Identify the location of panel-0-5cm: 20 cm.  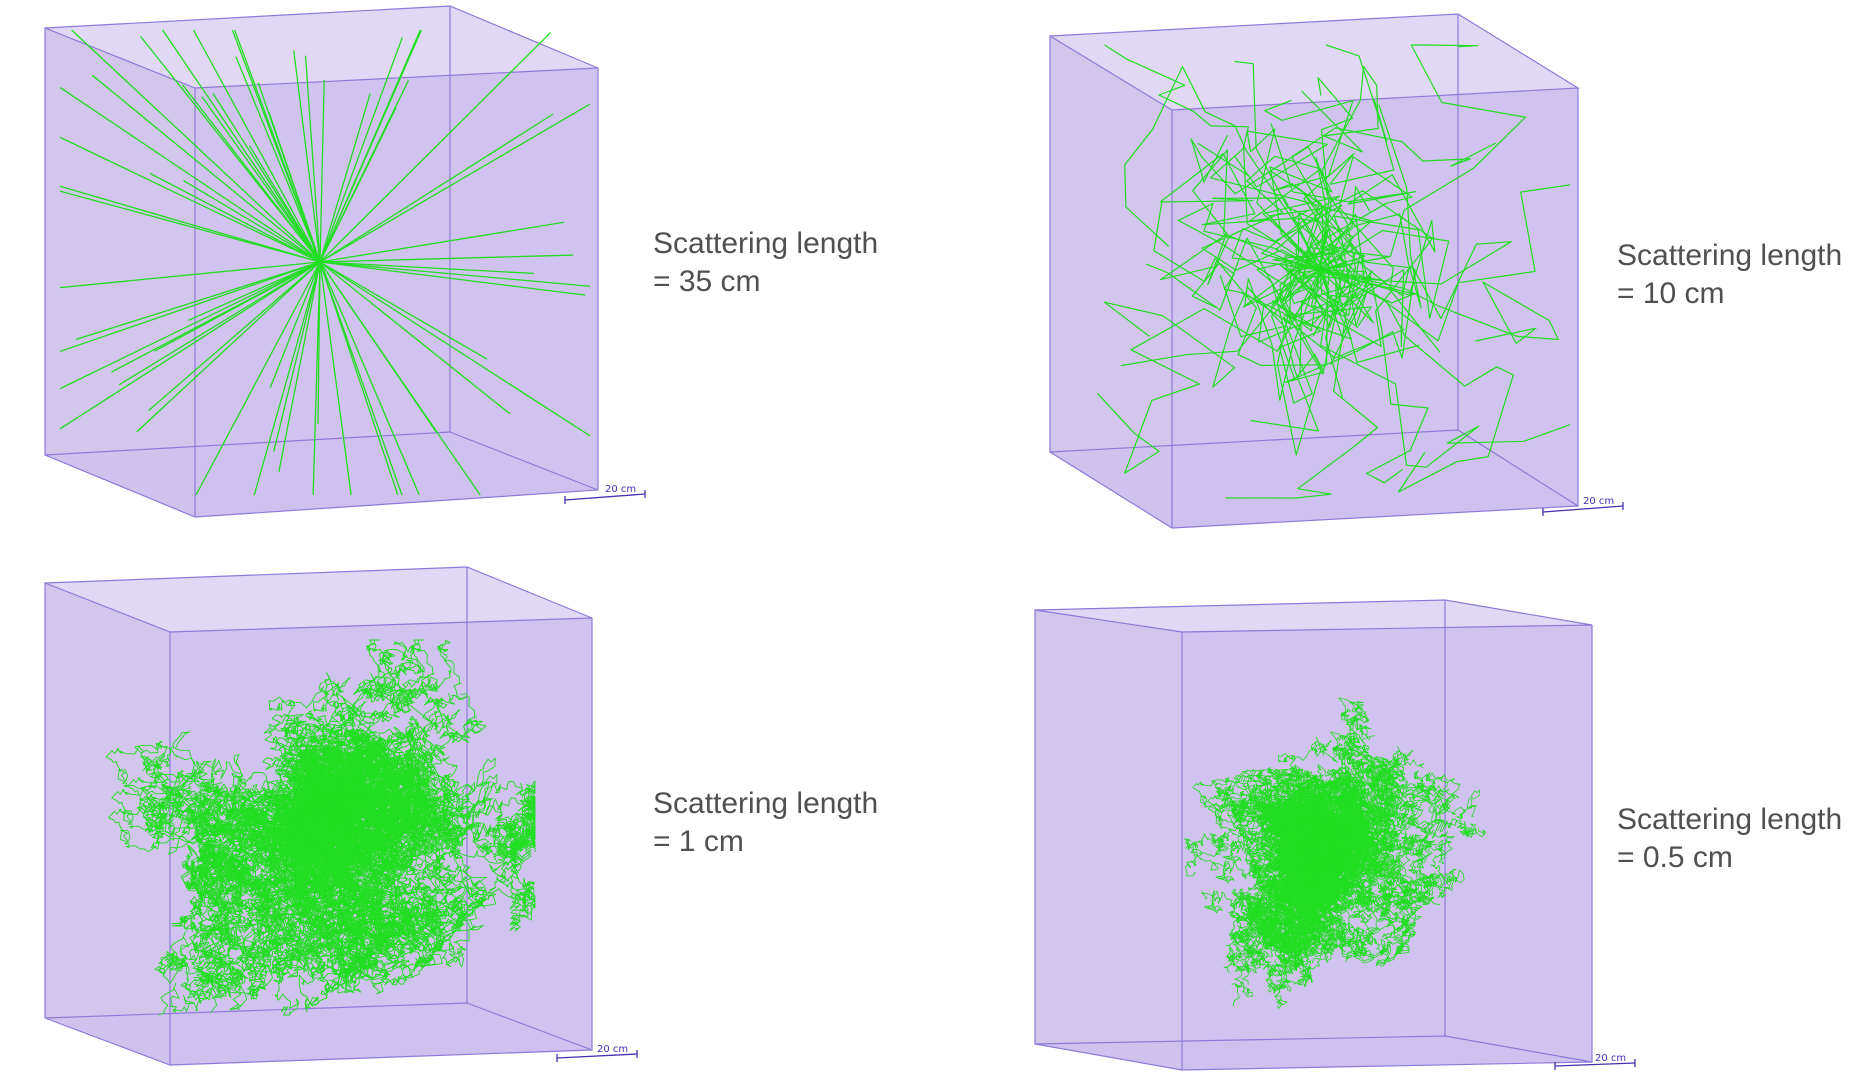
(1335, 835).